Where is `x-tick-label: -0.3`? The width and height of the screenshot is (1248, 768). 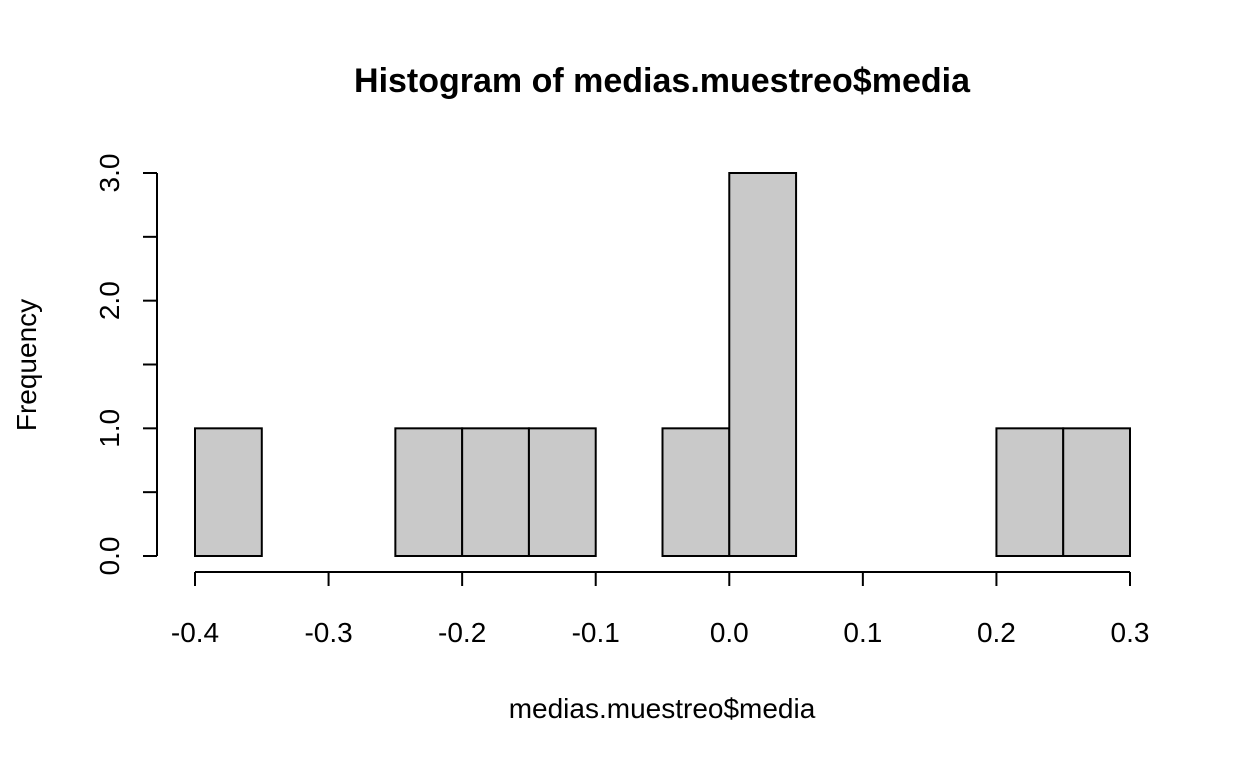 x-tick-label: -0.3 is located at coordinates (328, 632).